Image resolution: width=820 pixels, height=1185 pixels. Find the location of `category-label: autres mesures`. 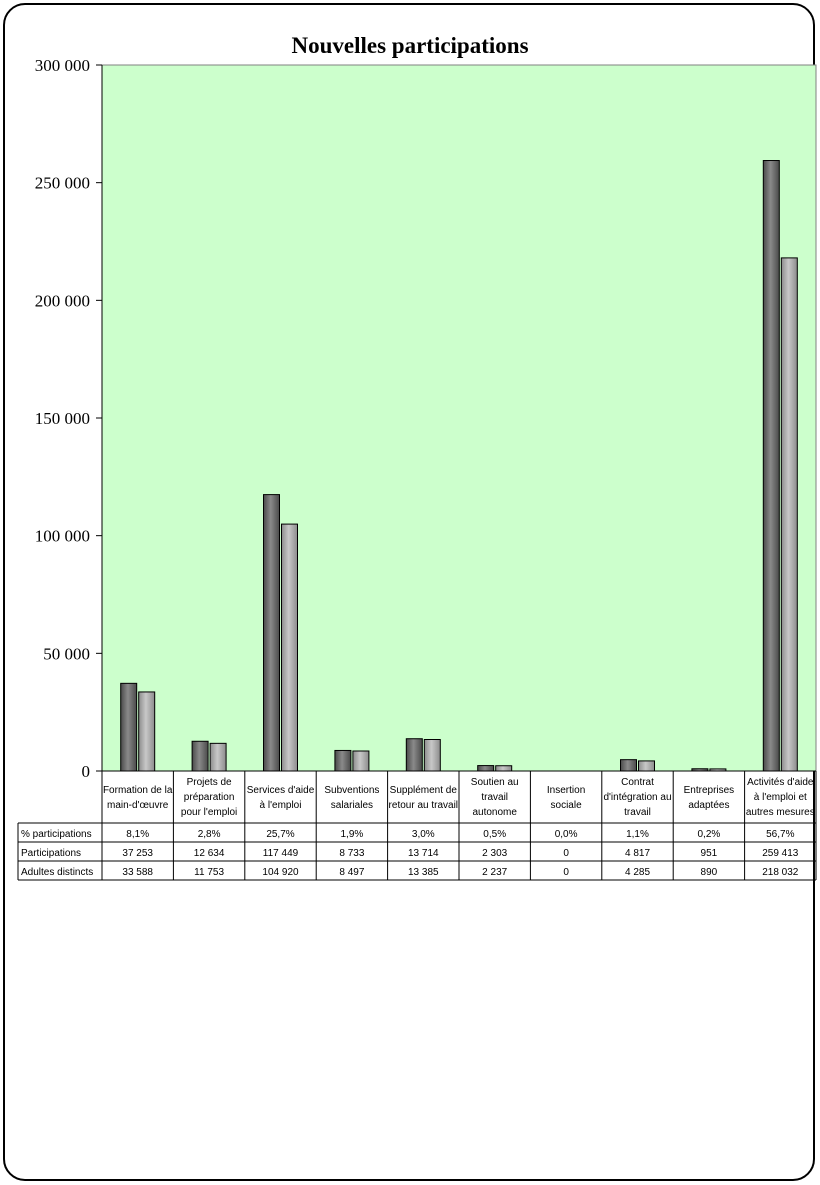

category-label: autres mesures is located at coordinates (780, 812).